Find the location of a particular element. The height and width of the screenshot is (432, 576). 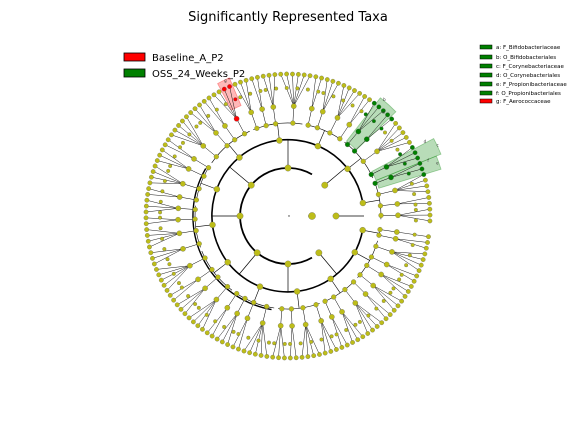

key-label-g: g: F_Aerococcaceae is located at coordinates (523, 102).